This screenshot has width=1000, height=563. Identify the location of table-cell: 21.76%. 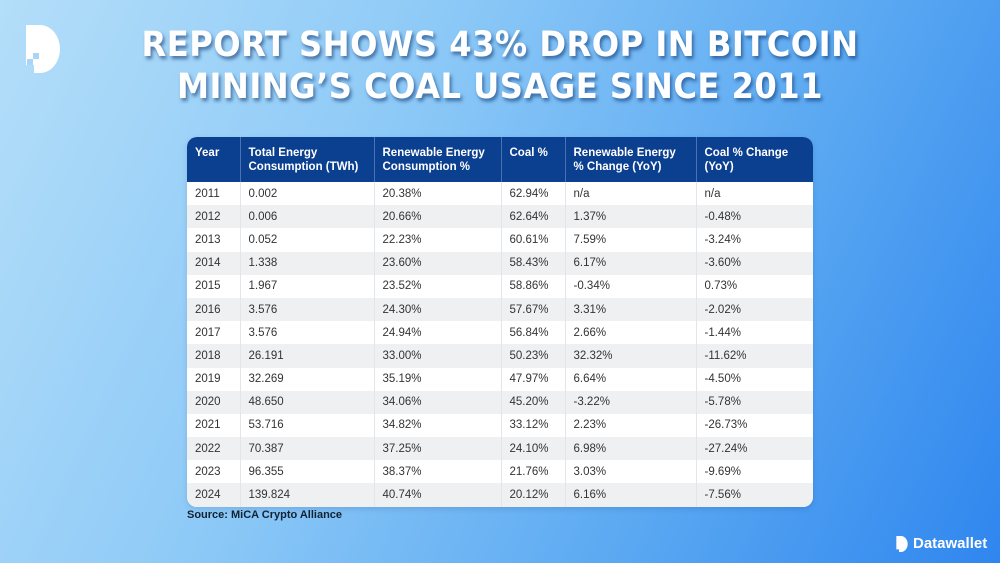
(533, 472).